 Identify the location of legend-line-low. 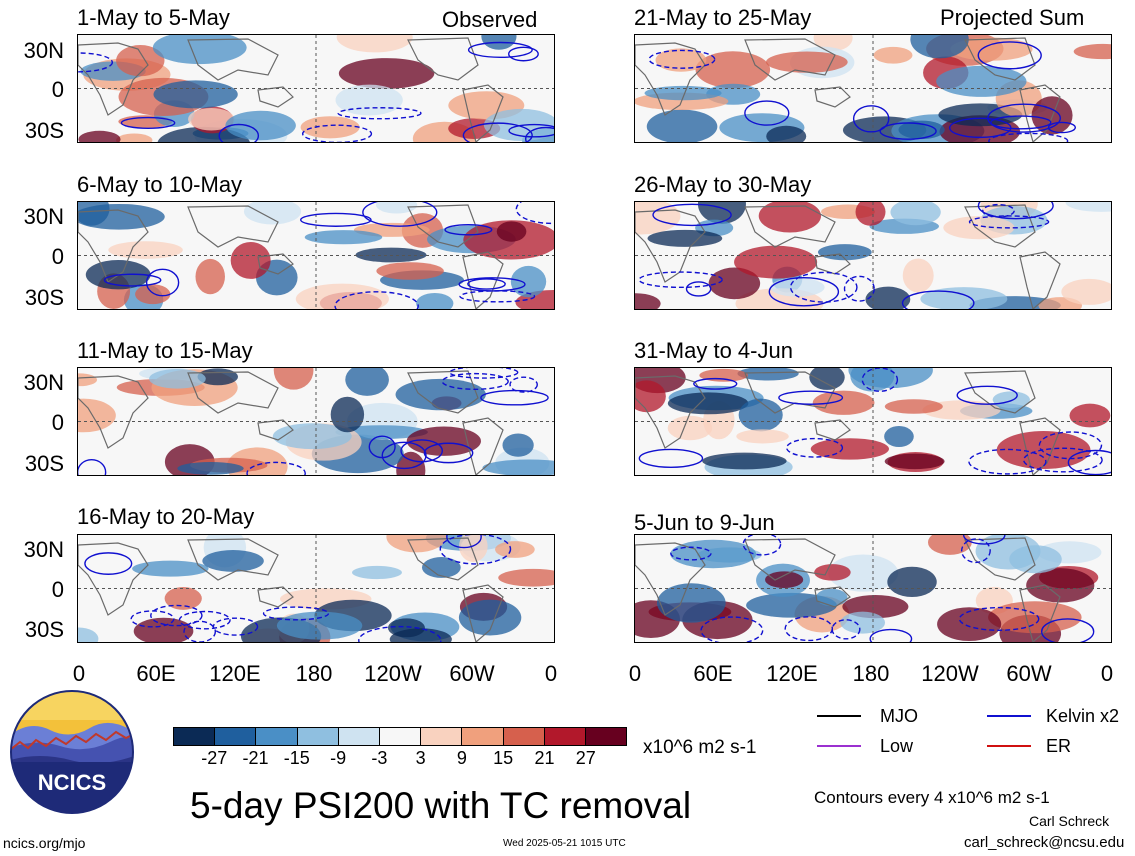
(839, 746).